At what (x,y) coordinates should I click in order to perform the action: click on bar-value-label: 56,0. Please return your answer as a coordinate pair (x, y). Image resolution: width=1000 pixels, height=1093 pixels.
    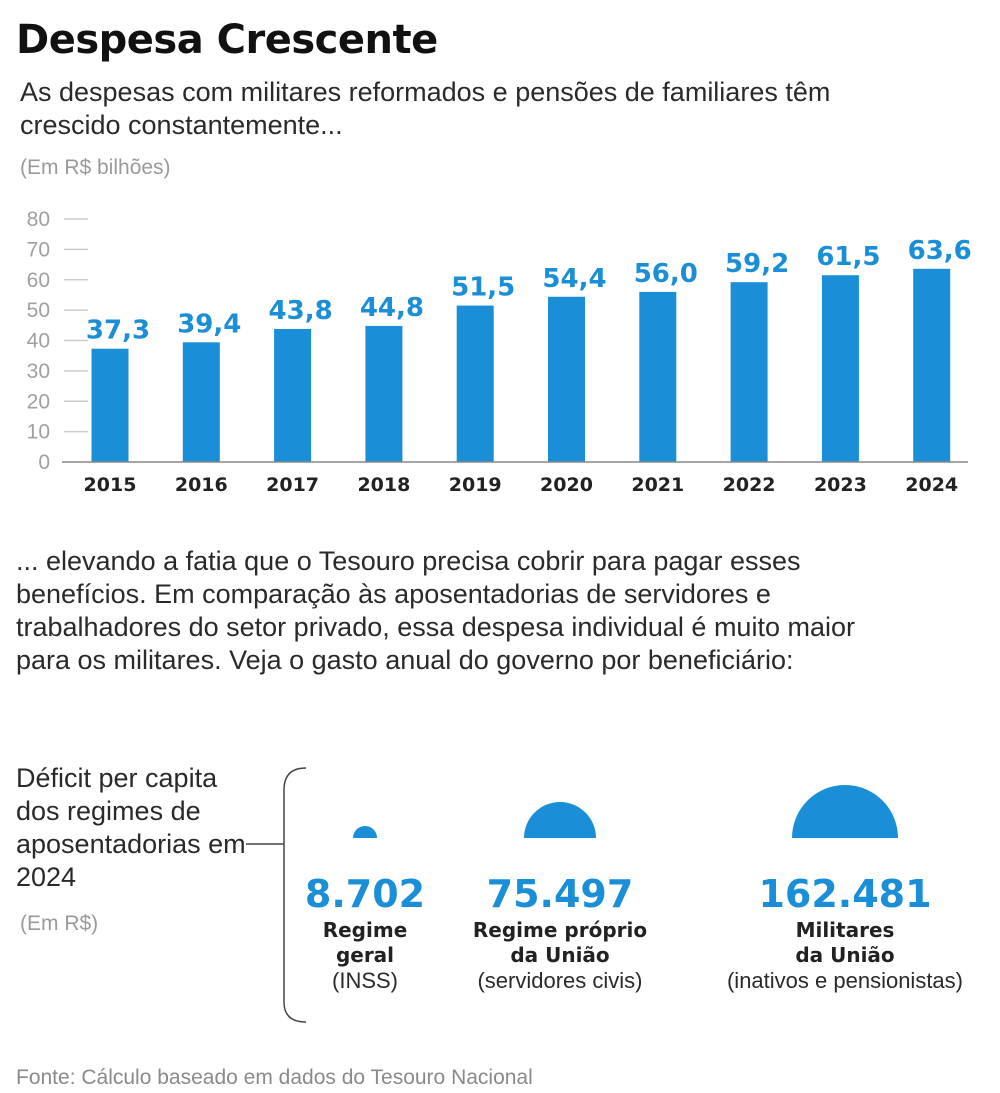
    Looking at the image, I should click on (666, 274).